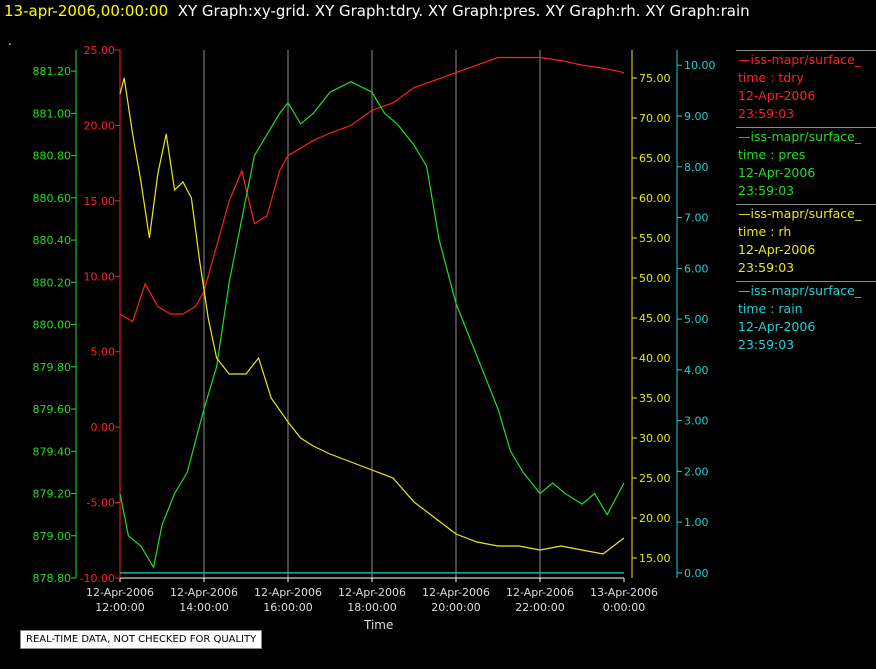 This screenshot has width=876, height=669. What do you see at coordinates (52, 71) in the screenshot?
I see `pres-tick-label: 881.20` at bounding box center [52, 71].